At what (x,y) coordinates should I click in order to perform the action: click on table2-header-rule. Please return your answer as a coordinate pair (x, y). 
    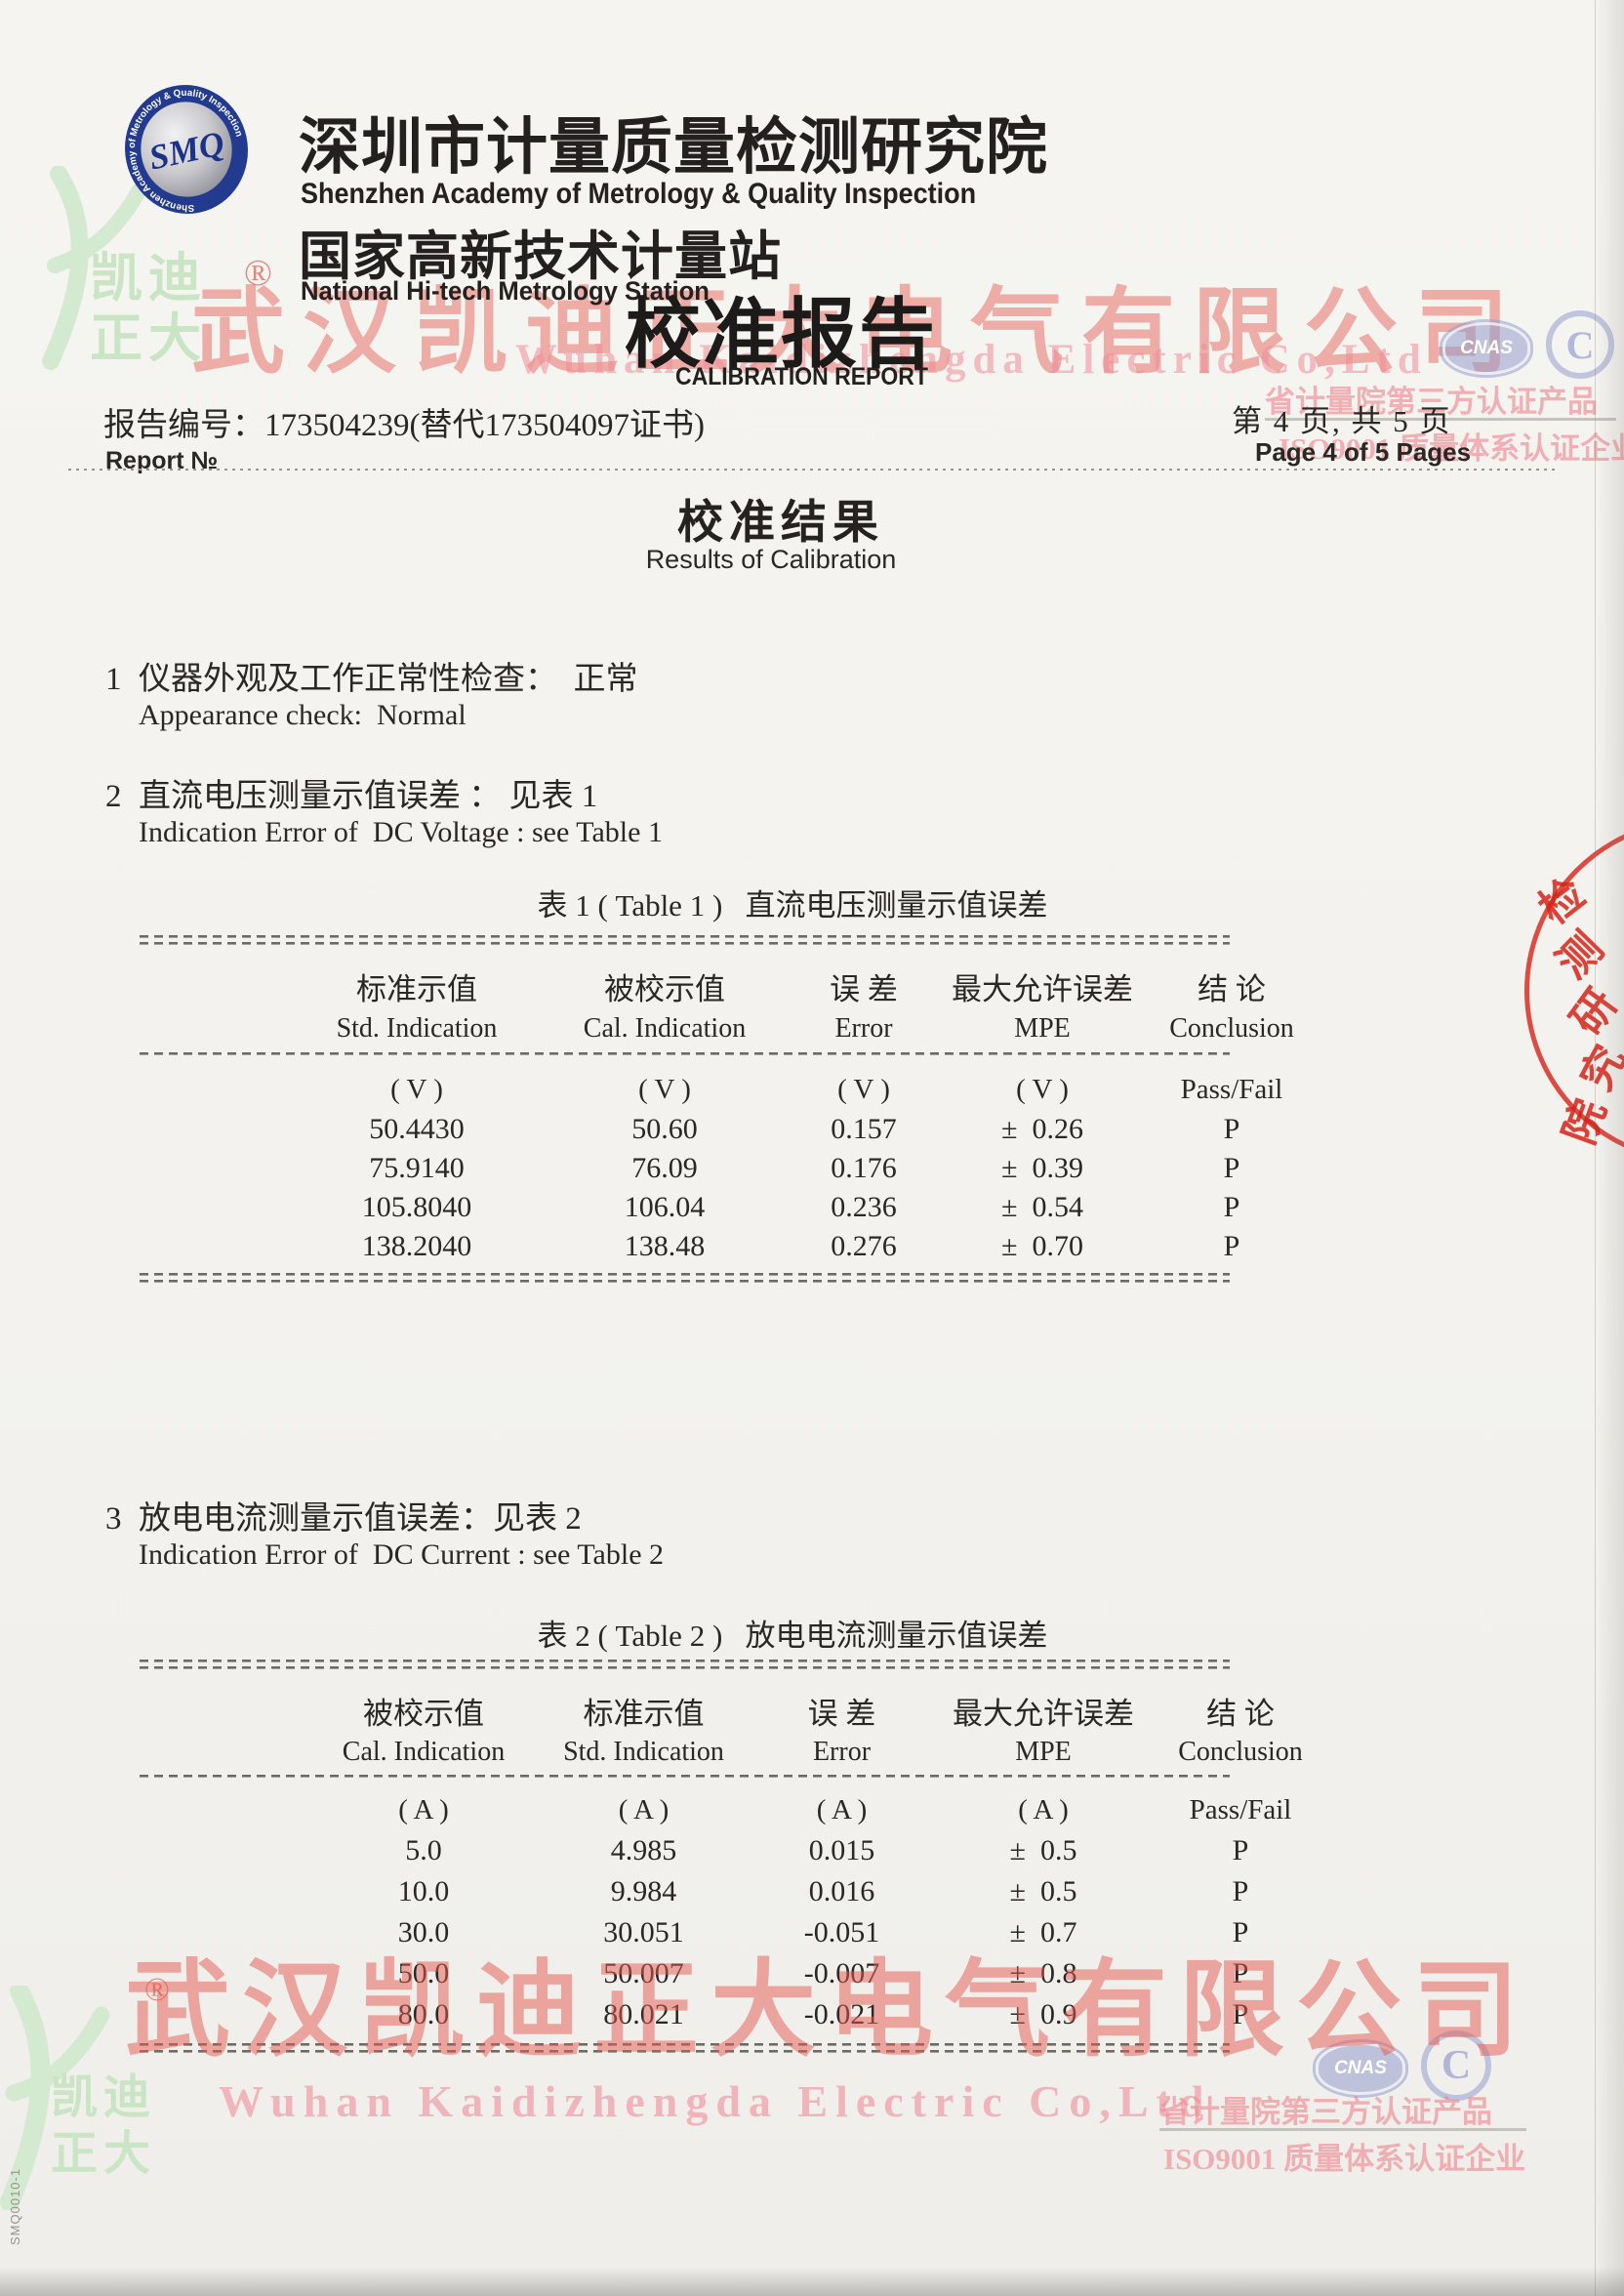
    Looking at the image, I should click on (685, 1776).